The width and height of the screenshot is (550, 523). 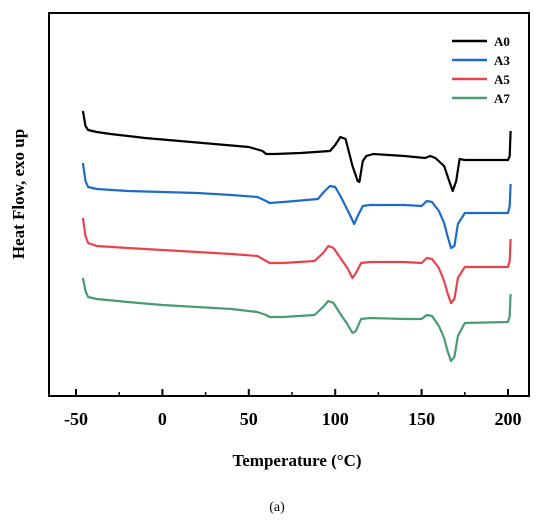 I want to click on x-tick-label: -50, so click(x=76, y=419).